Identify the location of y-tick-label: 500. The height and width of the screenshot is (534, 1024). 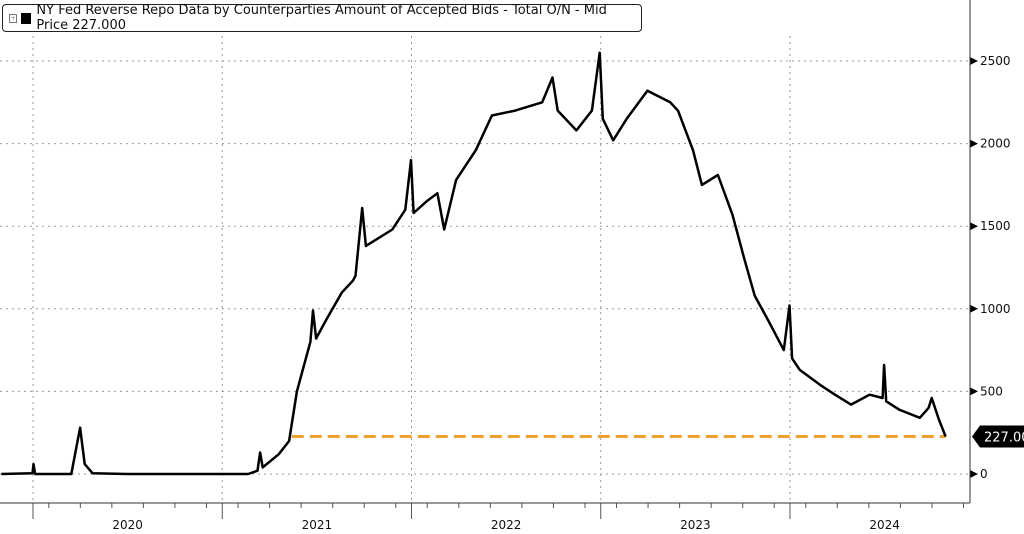
(991, 391).